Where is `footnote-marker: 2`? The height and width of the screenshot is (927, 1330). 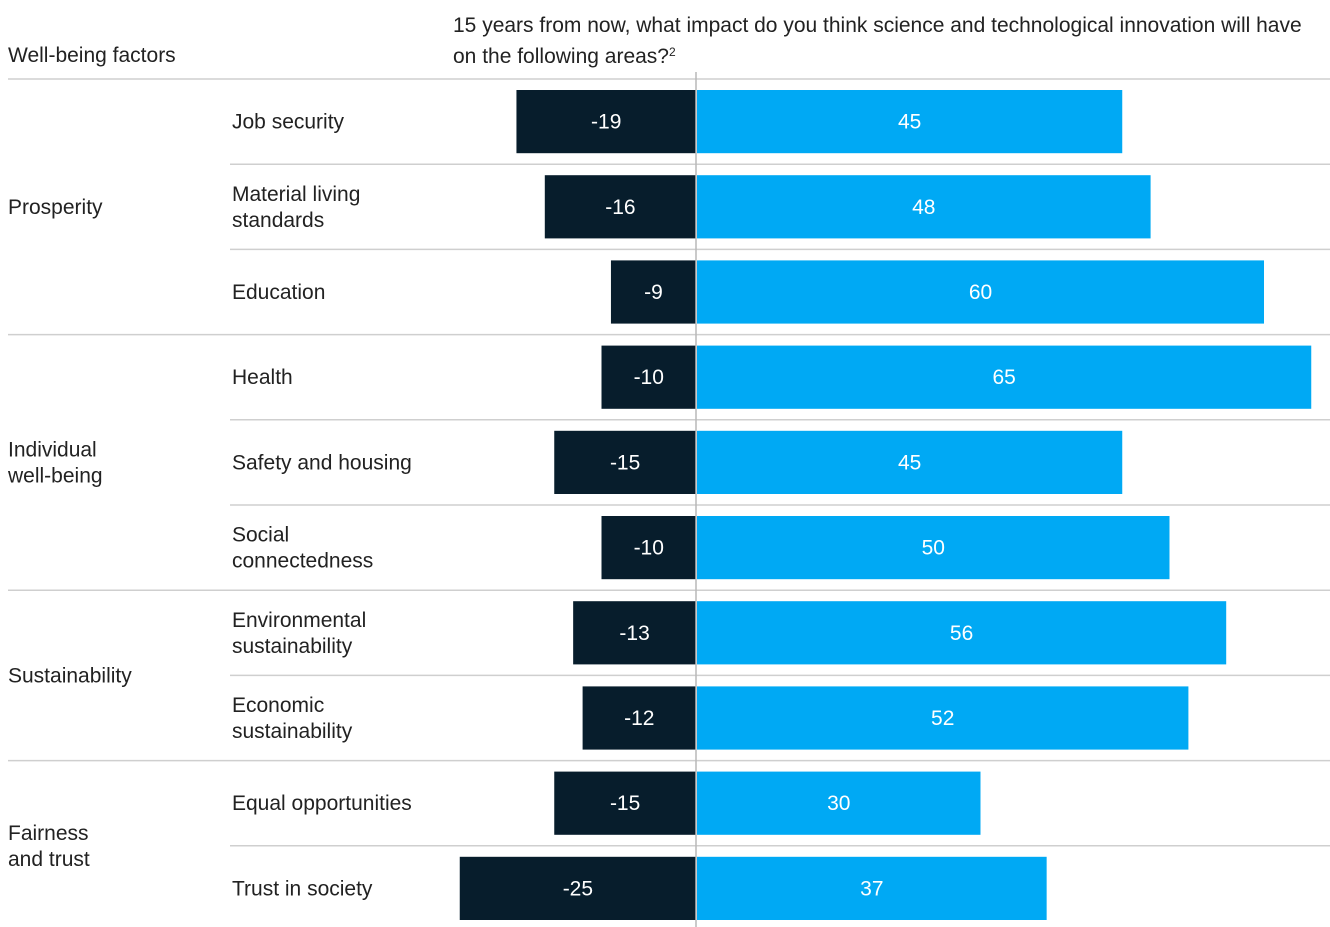
footnote-marker: 2 is located at coordinates (672, 52).